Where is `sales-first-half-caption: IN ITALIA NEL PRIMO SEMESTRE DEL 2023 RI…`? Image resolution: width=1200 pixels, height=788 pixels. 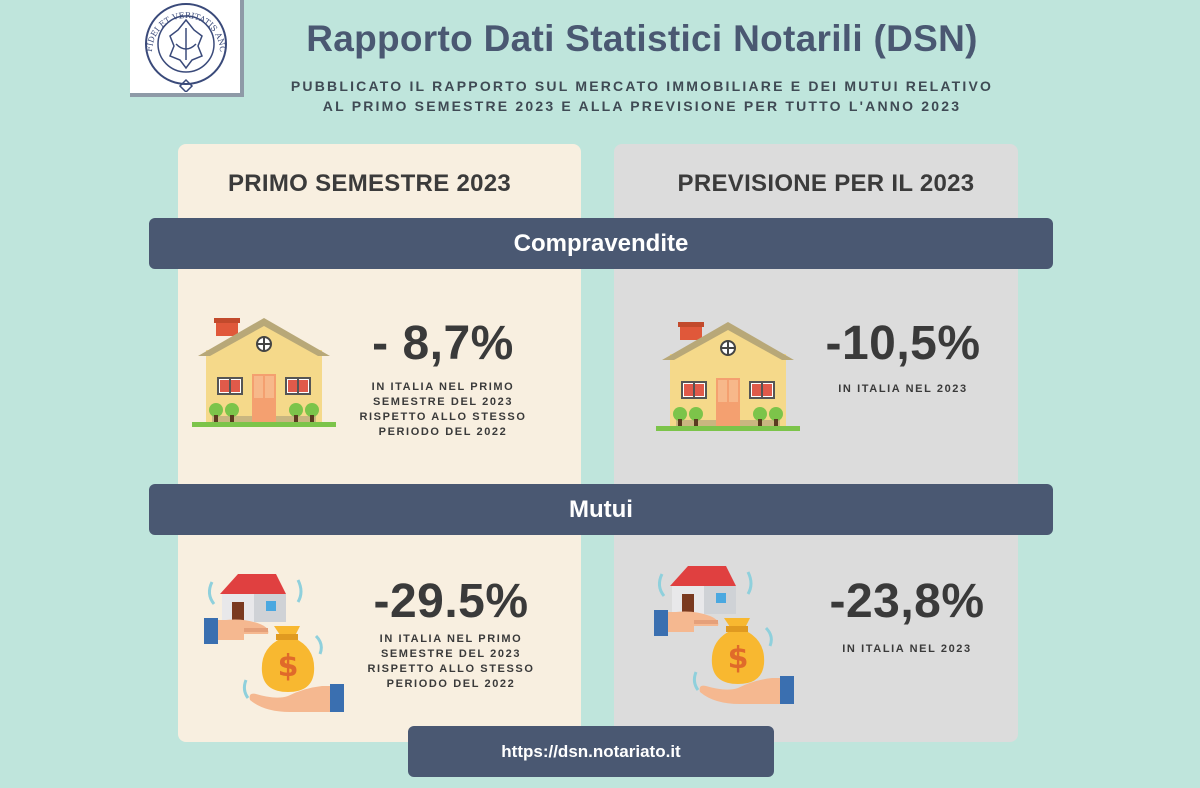
sales-first-half-caption: IN ITALIA NEL PRIMO SEMESTRE DEL 2023 RI… is located at coordinates (443, 410).